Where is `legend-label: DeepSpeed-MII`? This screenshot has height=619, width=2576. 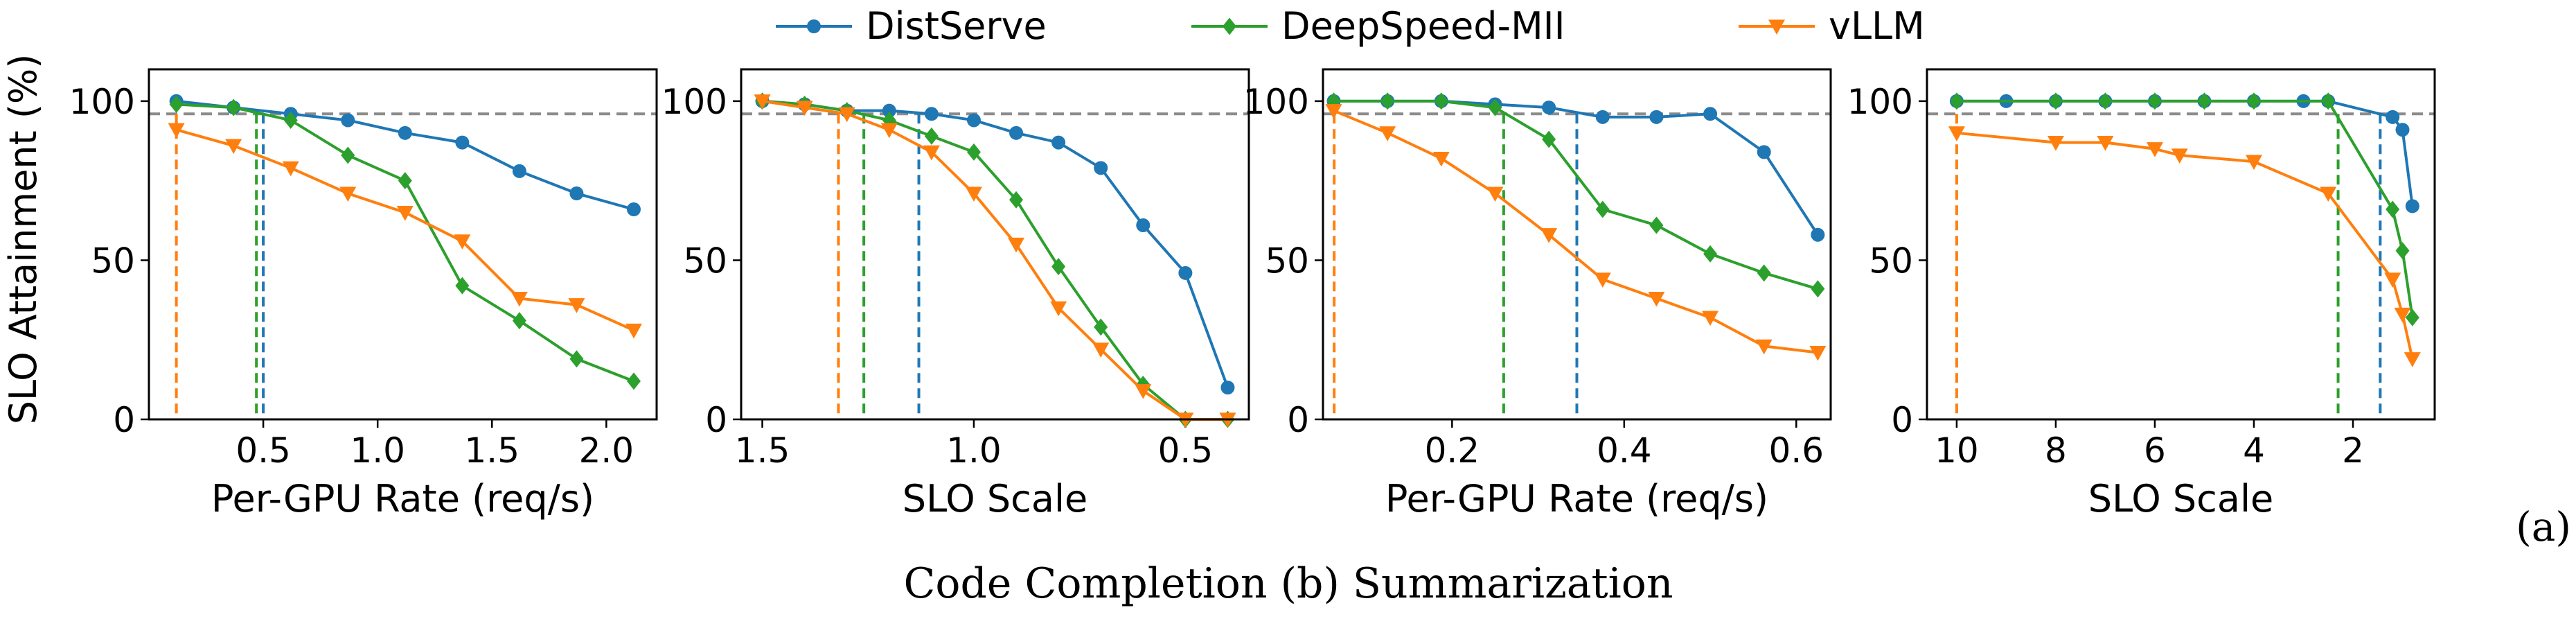 legend-label: DeepSpeed-MII is located at coordinates (1423, 26).